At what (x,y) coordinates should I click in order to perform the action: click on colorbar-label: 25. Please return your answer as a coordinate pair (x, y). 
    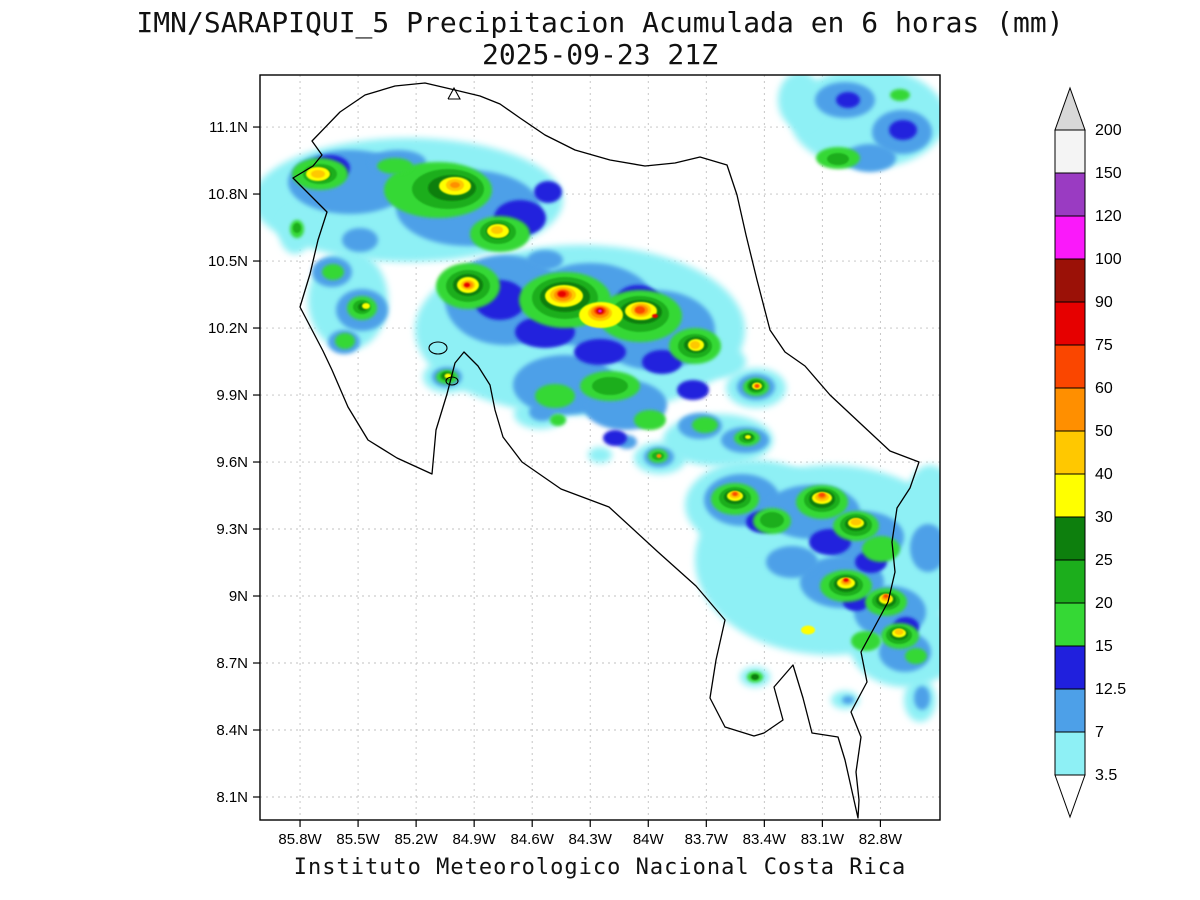
    Looking at the image, I should click on (1104, 560).